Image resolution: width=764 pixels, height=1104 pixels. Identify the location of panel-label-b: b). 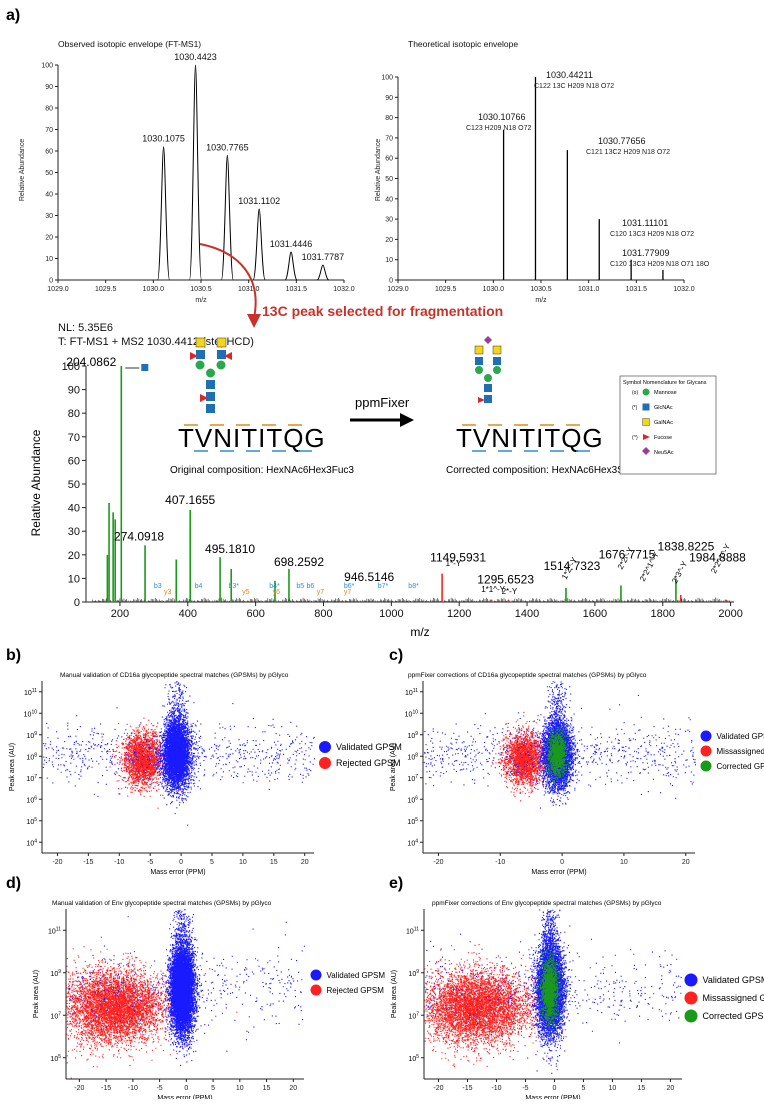
(13, 655).